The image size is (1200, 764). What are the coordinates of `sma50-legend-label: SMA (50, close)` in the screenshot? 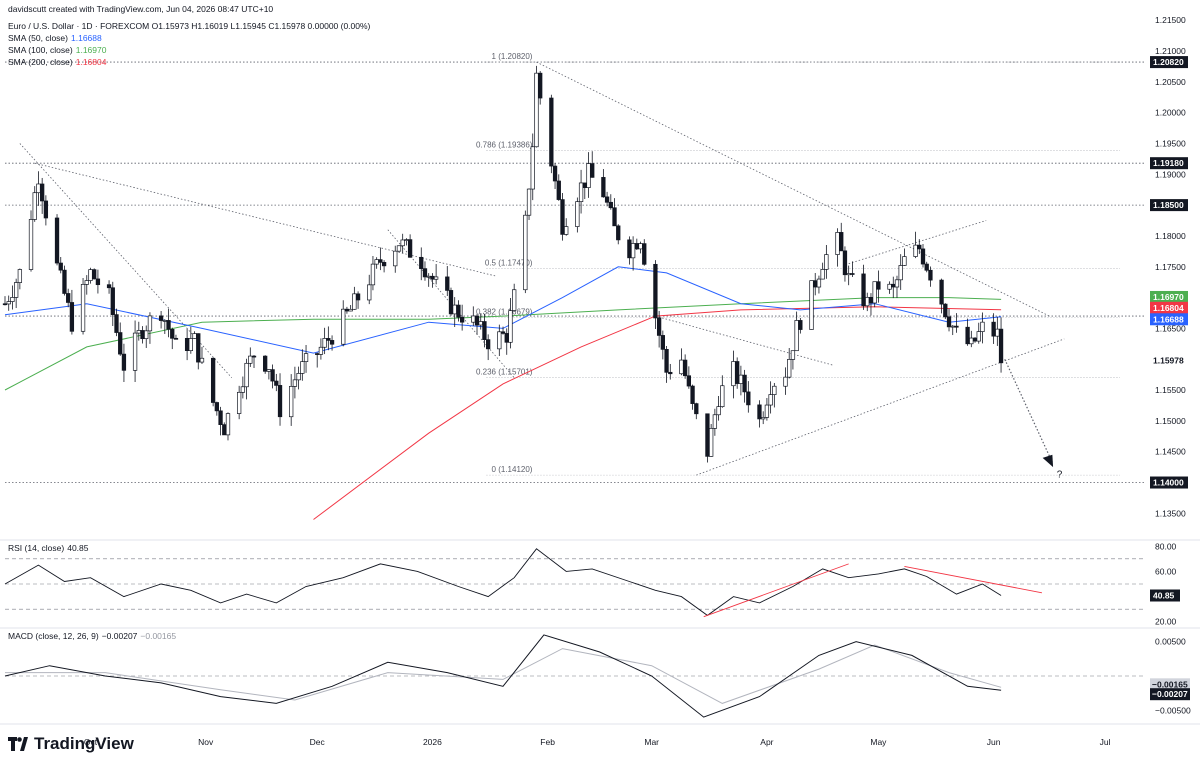 It's located at (38, 38).